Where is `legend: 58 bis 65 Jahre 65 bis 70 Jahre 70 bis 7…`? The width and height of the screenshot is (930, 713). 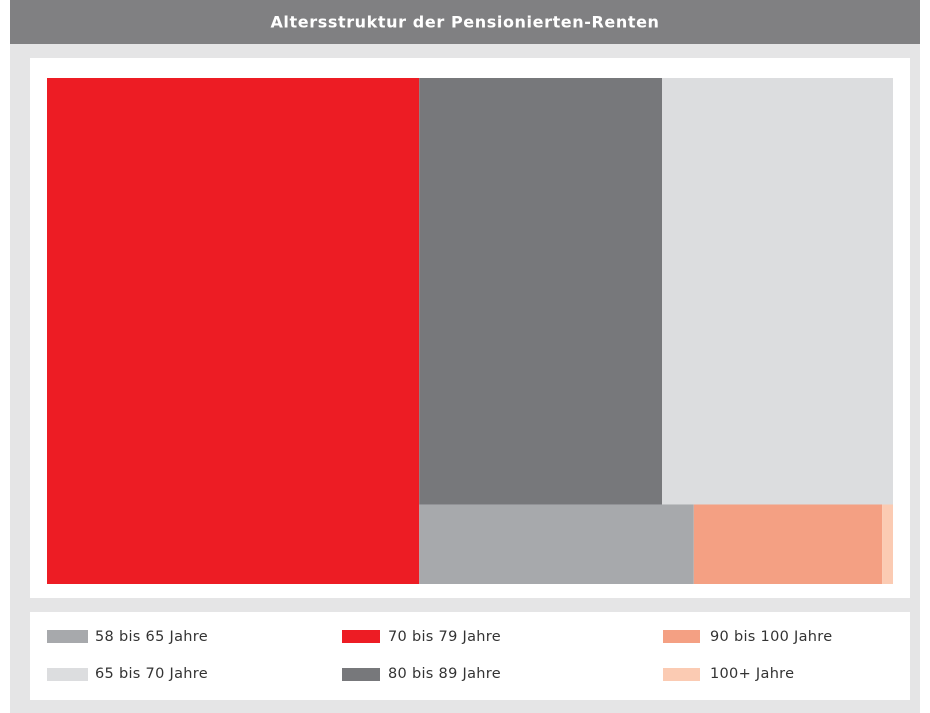 legend: 58 bis 65 Jahre 65 bis 70 Jahre 70 bis 7… is located at coordinates (439, 655).